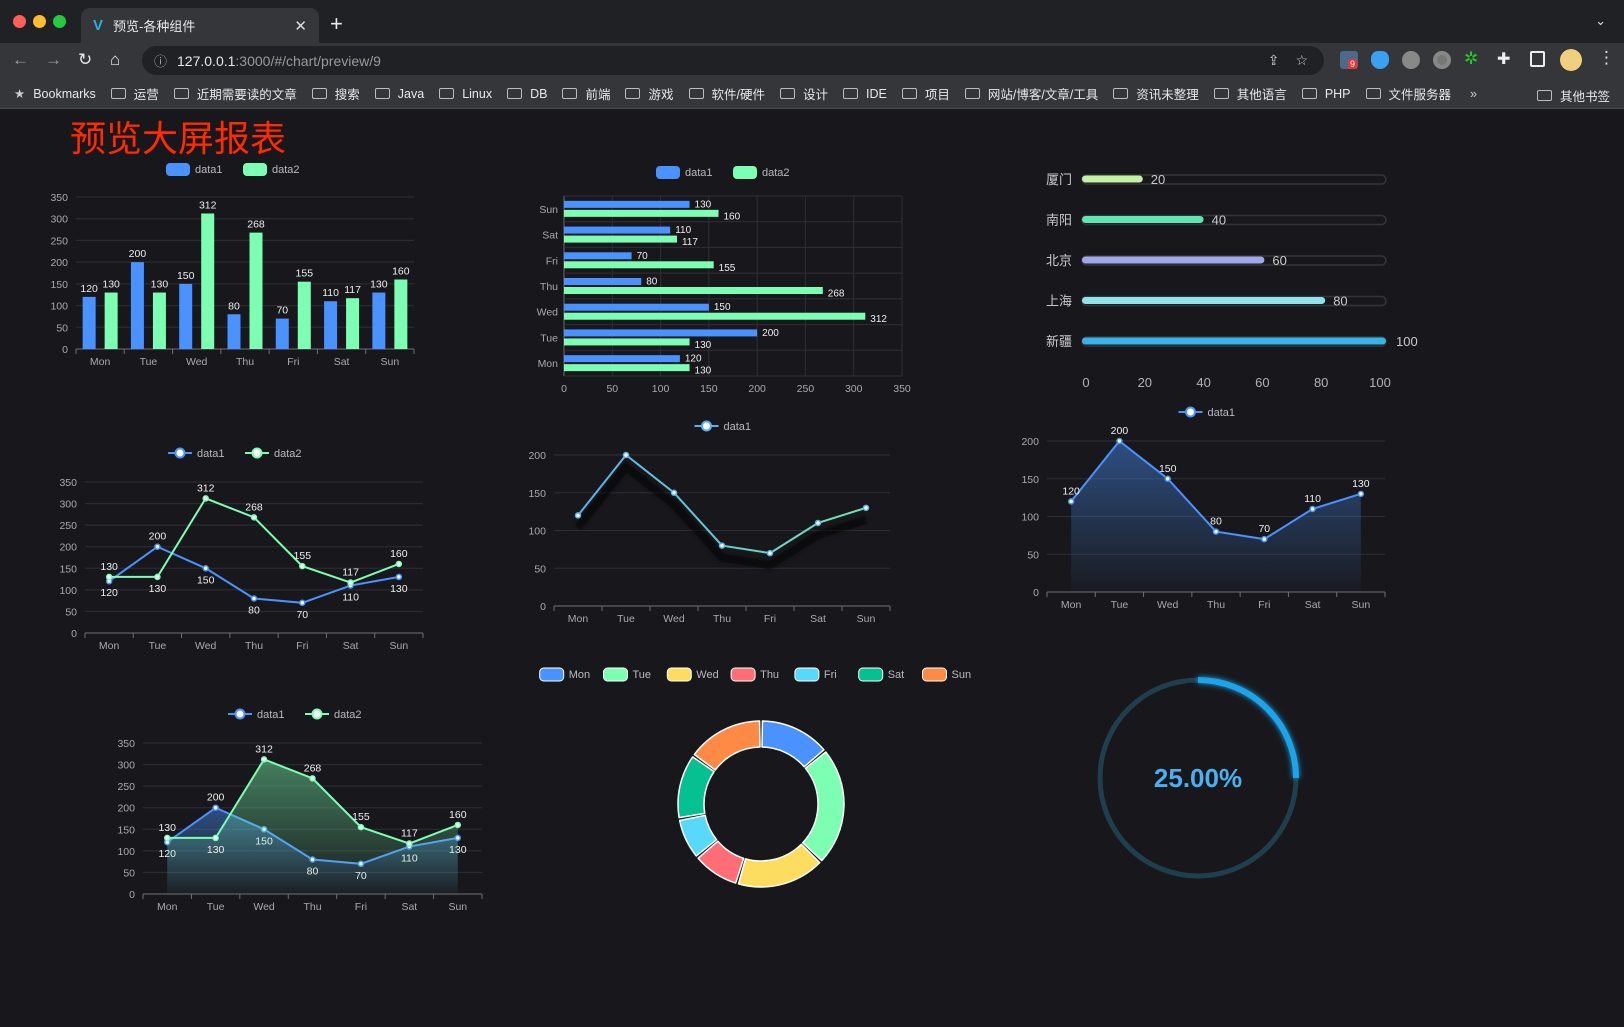 This screenshot has width=1624, height=1027. Describe the element at coordinates (19, 21) in the screenshot. I see `close-window-button` at that location.